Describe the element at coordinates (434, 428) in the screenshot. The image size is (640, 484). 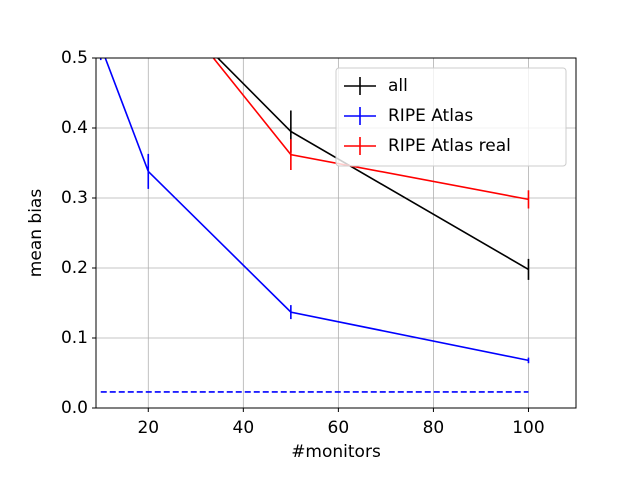
I see `x-tick-label: 80` at that location.